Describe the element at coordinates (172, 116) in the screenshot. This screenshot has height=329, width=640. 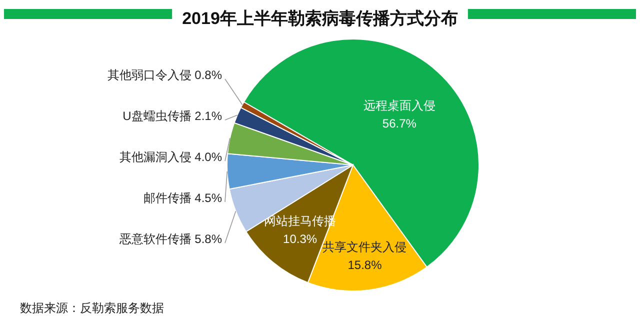
I see `slice-label: U盘蠕虫传播 2.1%` at that location.